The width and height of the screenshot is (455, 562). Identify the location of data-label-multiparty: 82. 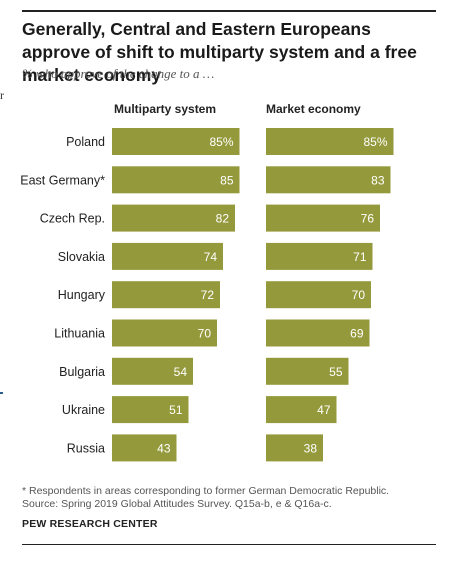
(223, 219).